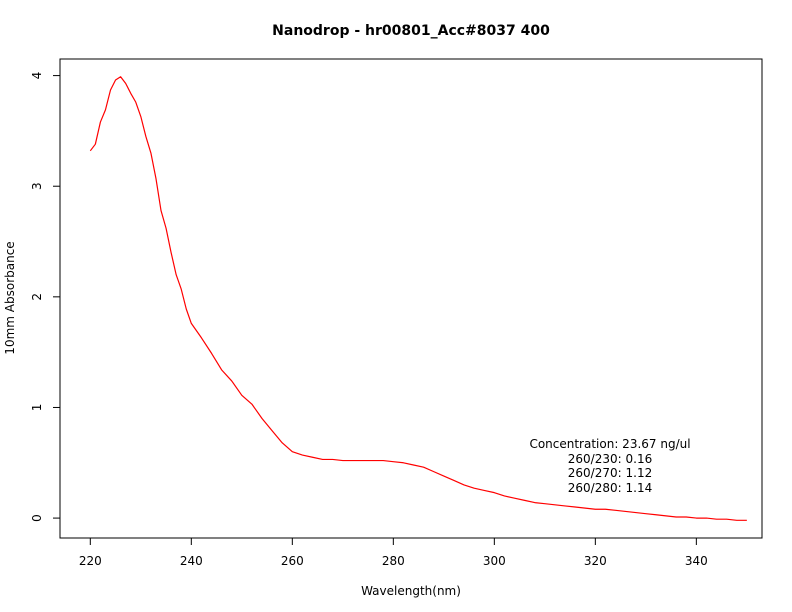 This screenshot has width=792, height=612. Describe the element at coordinates (696, 561) in the screenshot. I see `x-tick-label: 340` at that location.